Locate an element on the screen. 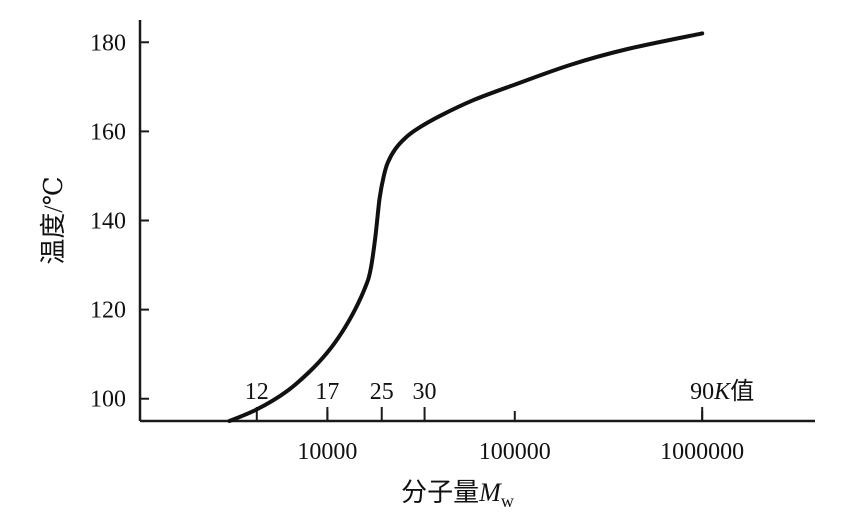 The image size is (845, 526). k-value-markers: 12 17 25 30 90 is located at coordinates (479, 400).